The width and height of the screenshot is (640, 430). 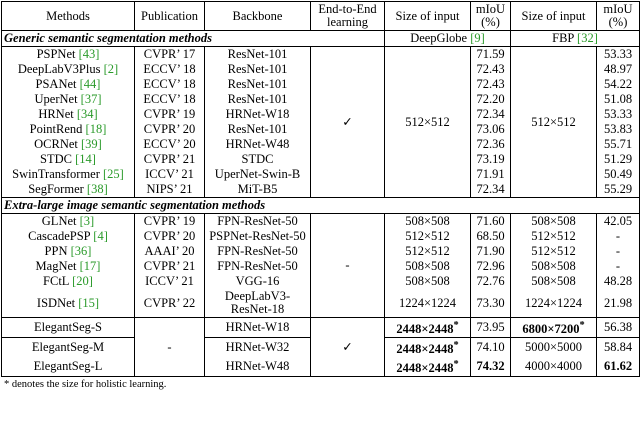 I want to click on citation: [37], so click(x=91, y=99).